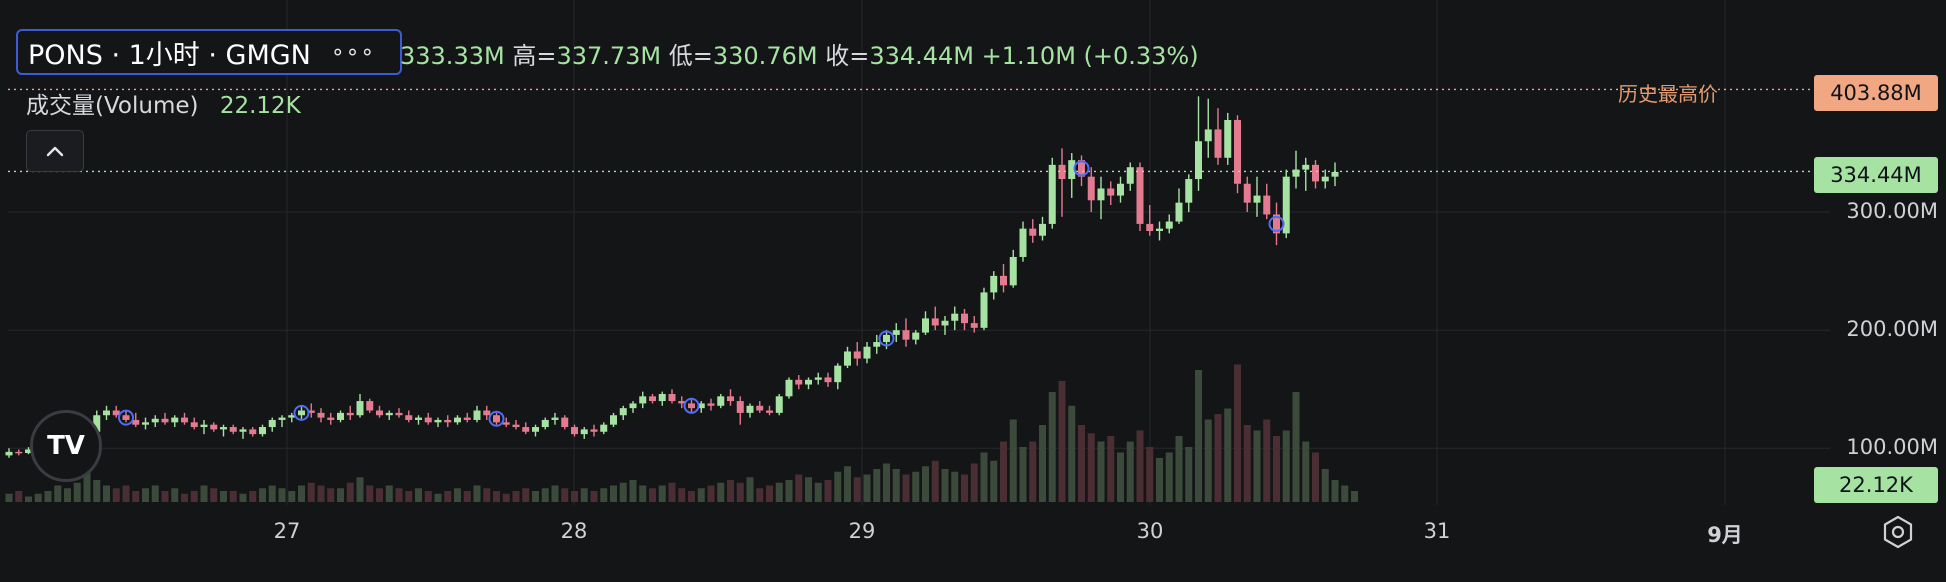  Describe the element at coordinates (55, 151) in the screenshot. I see `collapse-legend-button` at that location.